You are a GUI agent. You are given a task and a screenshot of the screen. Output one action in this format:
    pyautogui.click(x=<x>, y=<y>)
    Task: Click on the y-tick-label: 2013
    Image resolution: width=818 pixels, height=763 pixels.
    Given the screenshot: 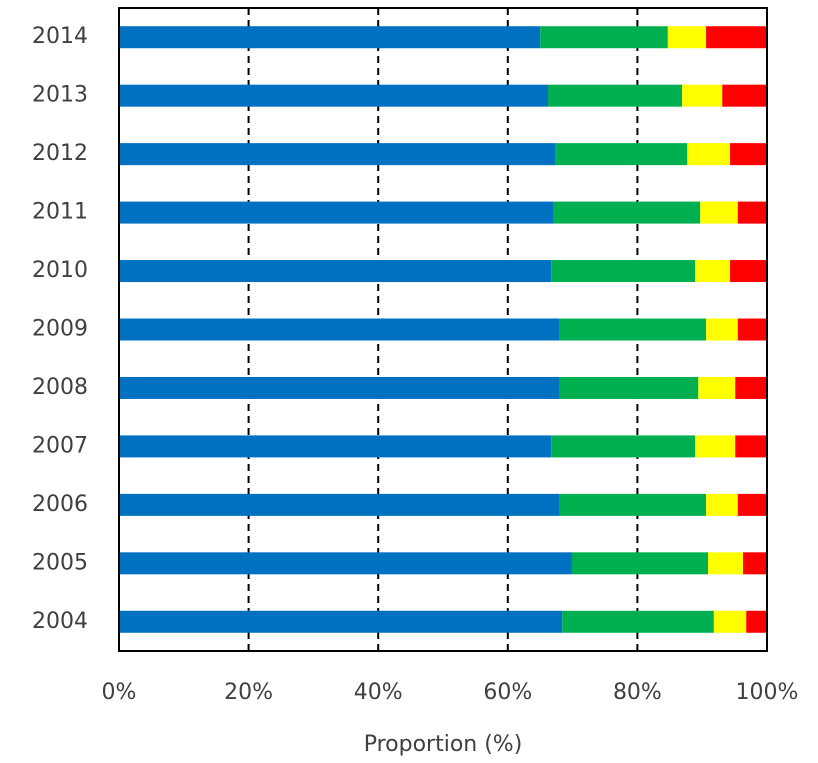 What is the action you would take?
    pyautogui.click(x=60, y=95)
    